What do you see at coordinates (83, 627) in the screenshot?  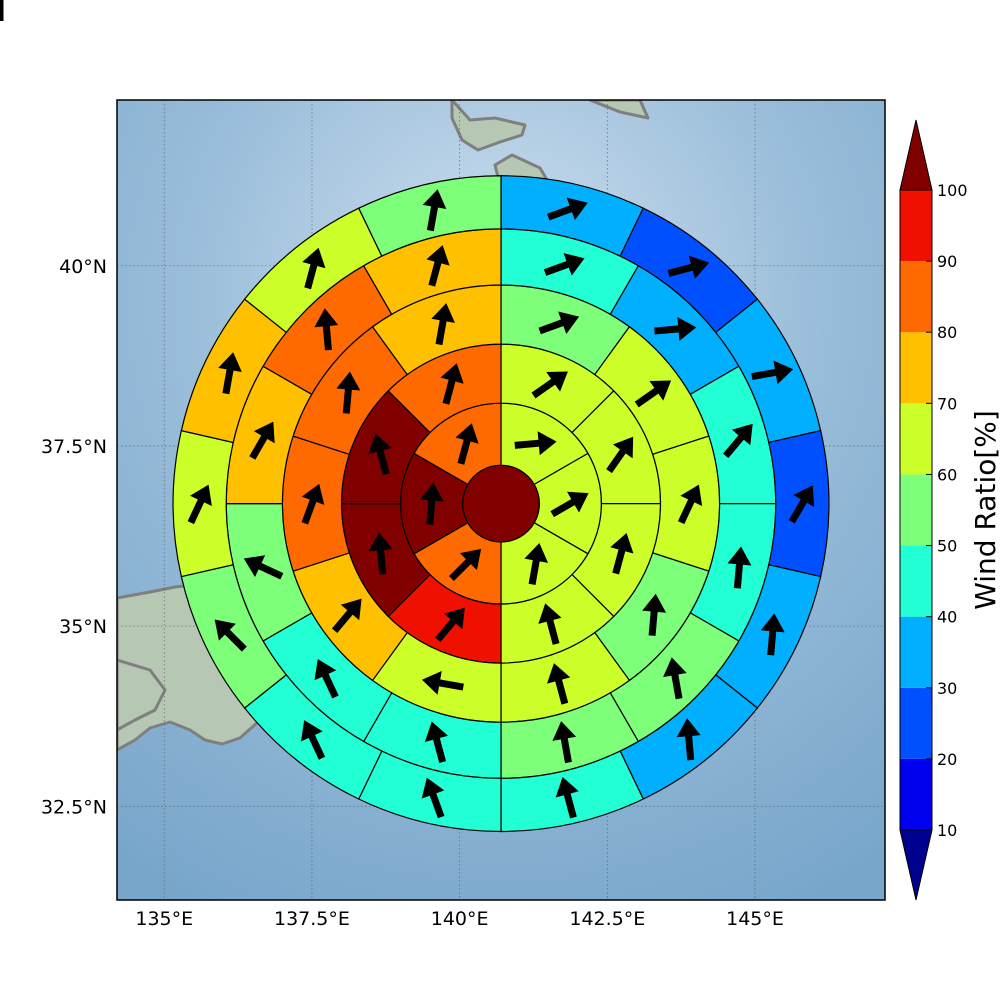 I see `y-tick-label: 35°N` at bounding box center [83, 627].